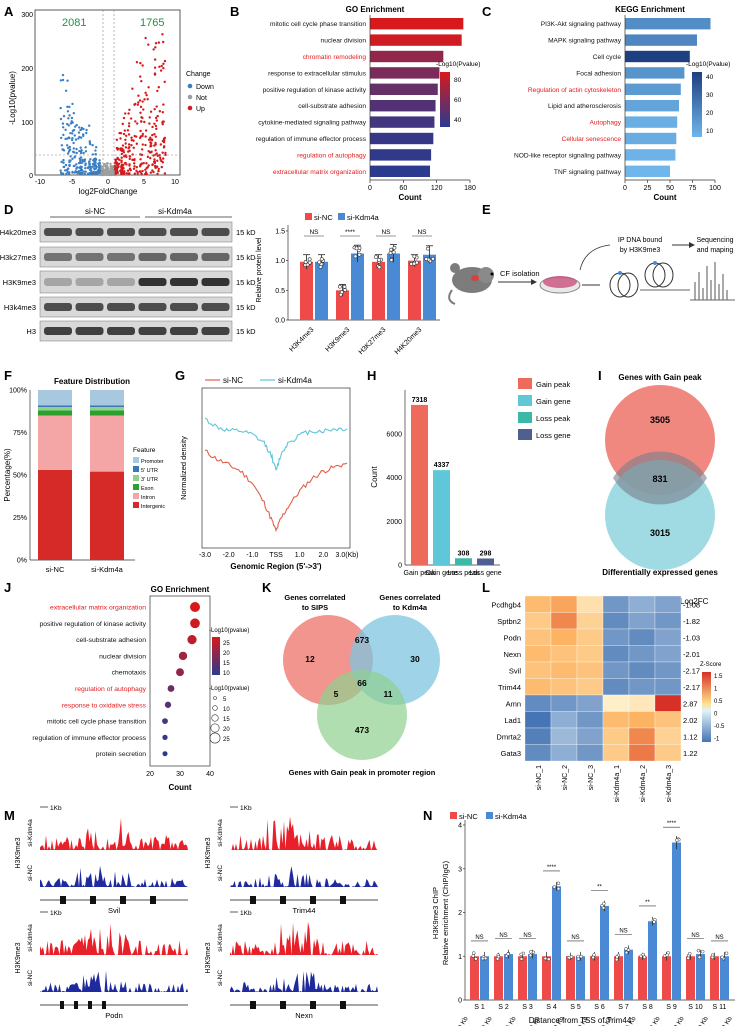  Describe the element at coordinates (591, 777) in the screenshot. I see `col-label: si-NC_3` at that location.